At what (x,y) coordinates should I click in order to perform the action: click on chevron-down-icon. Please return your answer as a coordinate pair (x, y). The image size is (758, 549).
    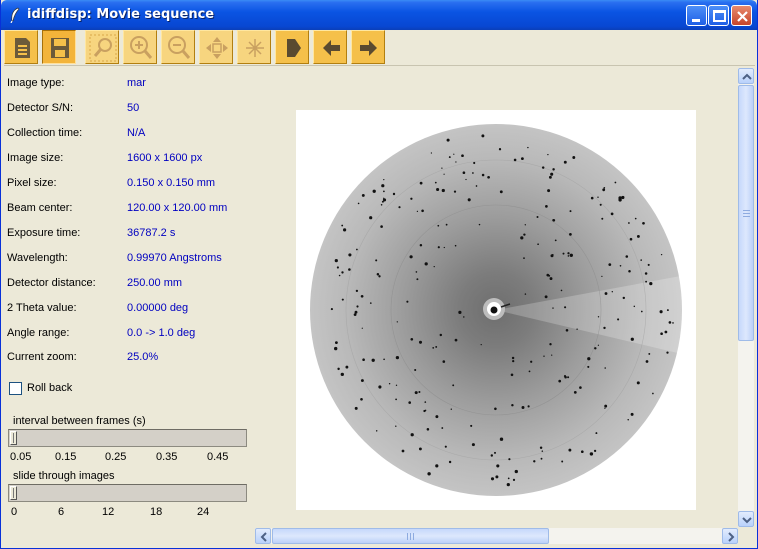
    Looking at the image, I should click on (747, 520).